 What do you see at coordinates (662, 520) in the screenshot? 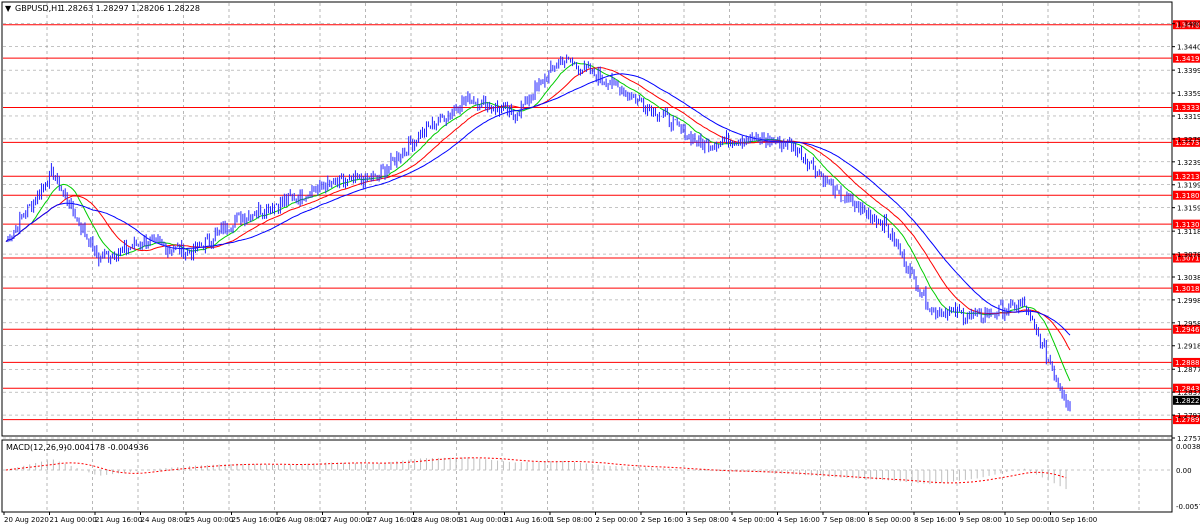
I see `time-tick-label: 2 Sep 16:00` at bounding box center [662, 520].